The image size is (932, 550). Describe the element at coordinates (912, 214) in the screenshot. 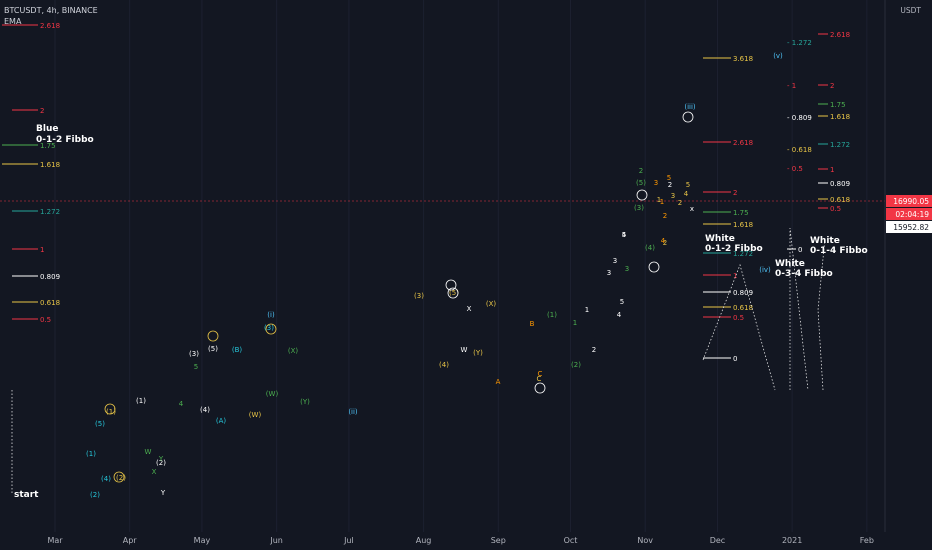

I see `price-tag-label: 02:04:19` at that location.